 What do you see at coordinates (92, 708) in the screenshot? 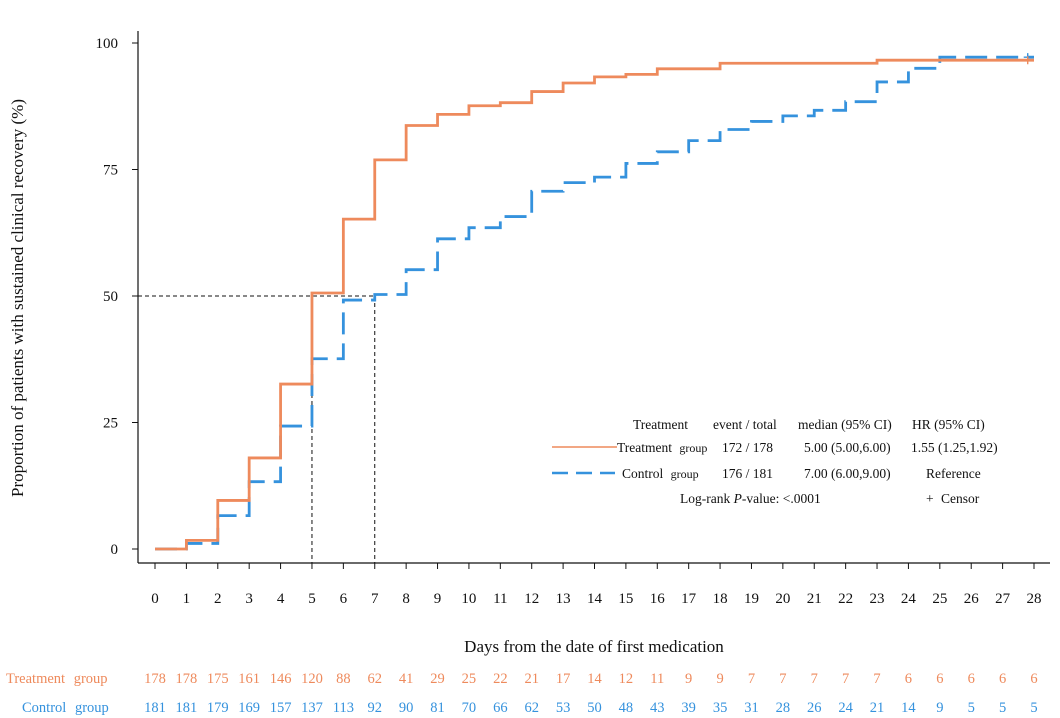
I see `risk-control-group: group` at bounding box center [92, 708].